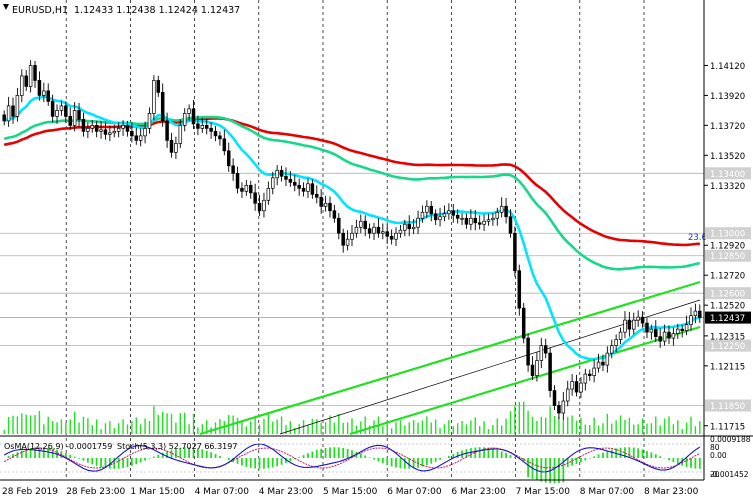 The image size is (753, 501). Describe the element at coordinates (727, 235) in the screenshot. I see `level-label: 1.13000` at that location.